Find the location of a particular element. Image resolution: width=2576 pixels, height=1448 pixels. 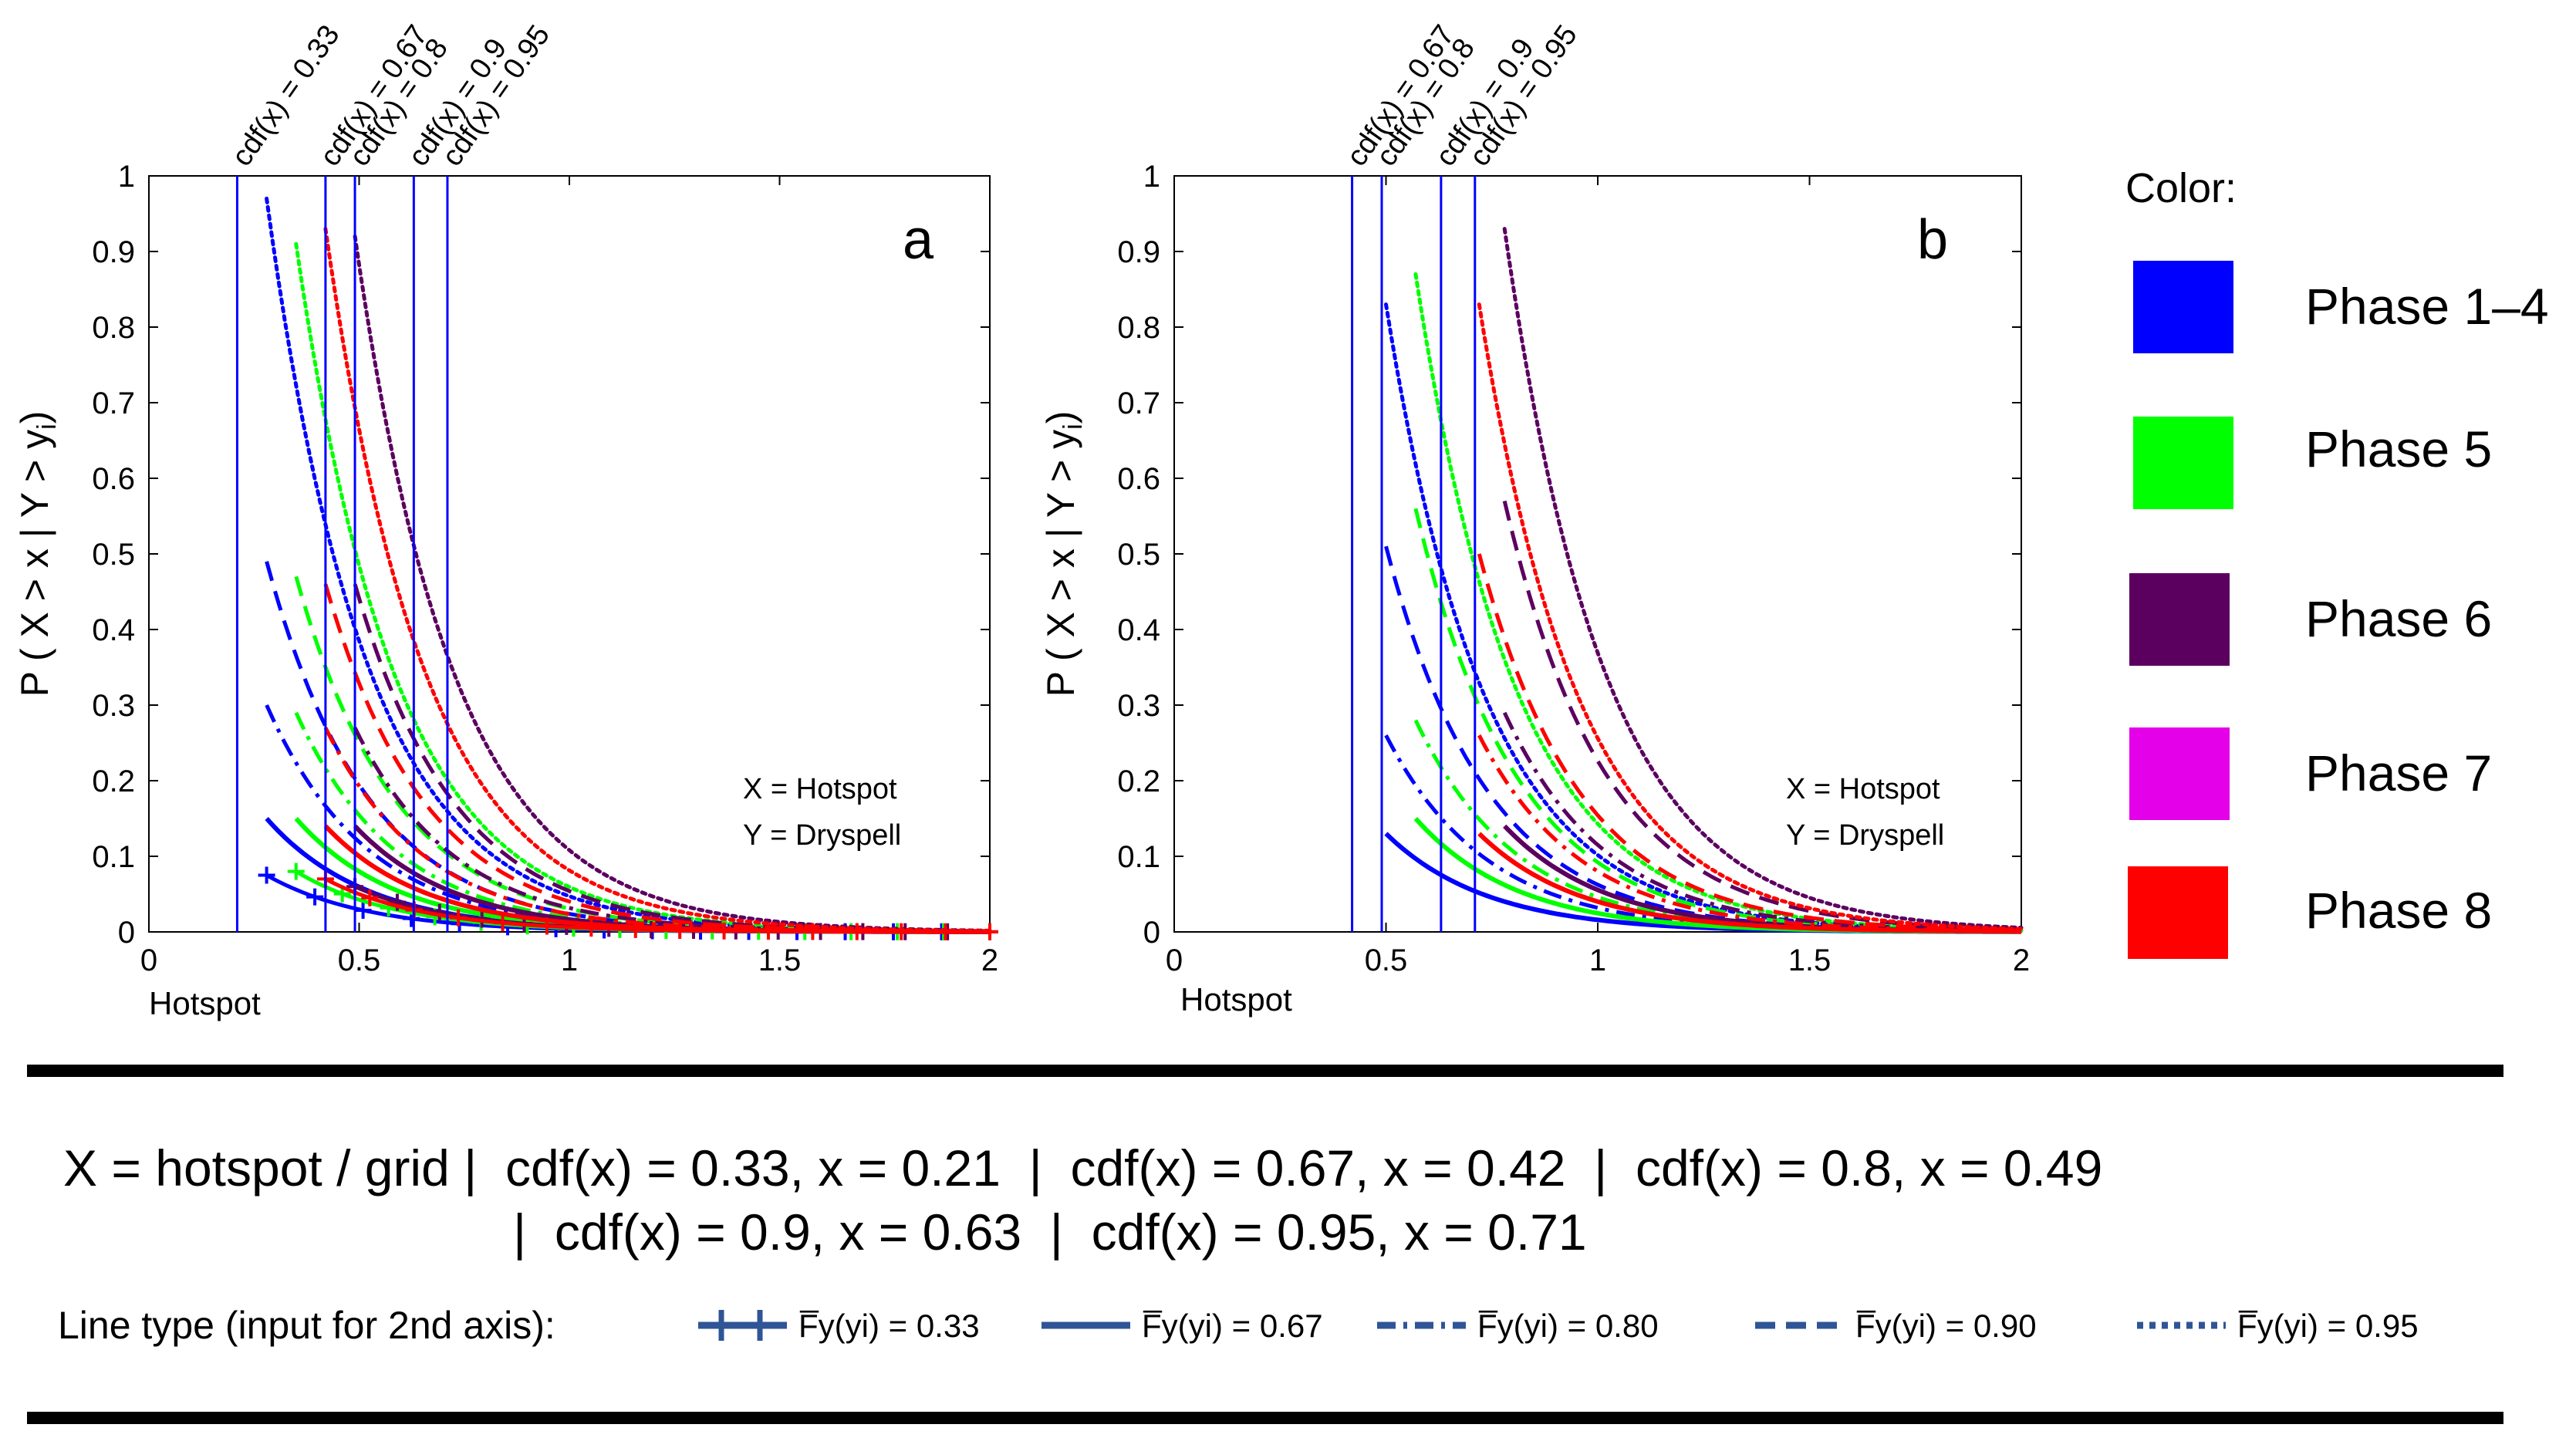

panel-b-ytick-label: 0.6 is located at coordinates (1138, 479).